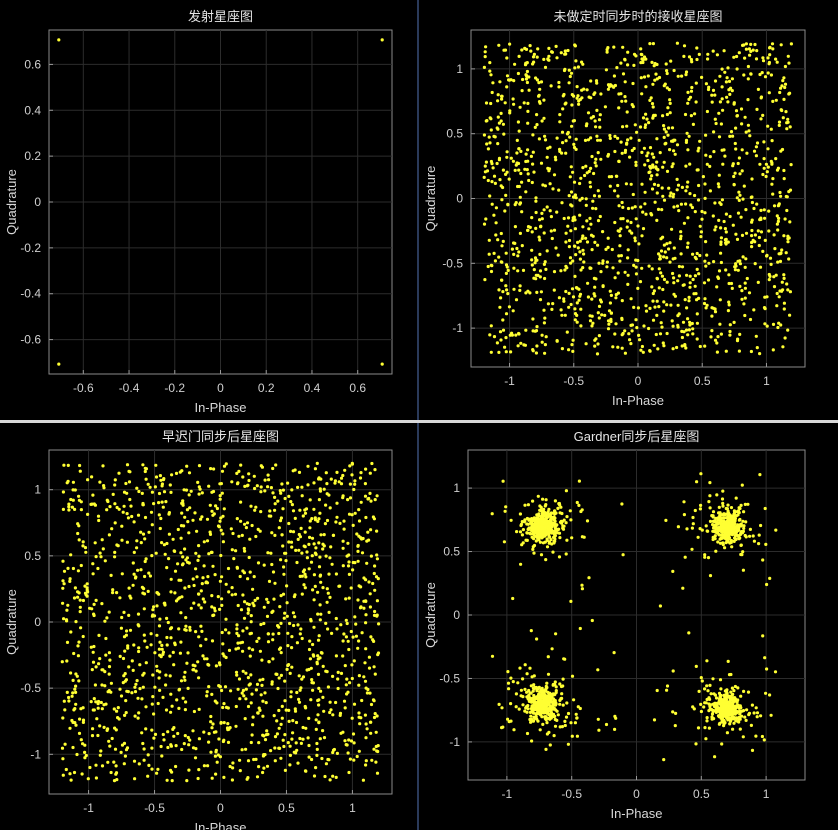 The image size is (838, 830). Describe the element at coordinates (507, 794) in the screenshot. I see `x-tick-label: -1` at that location.